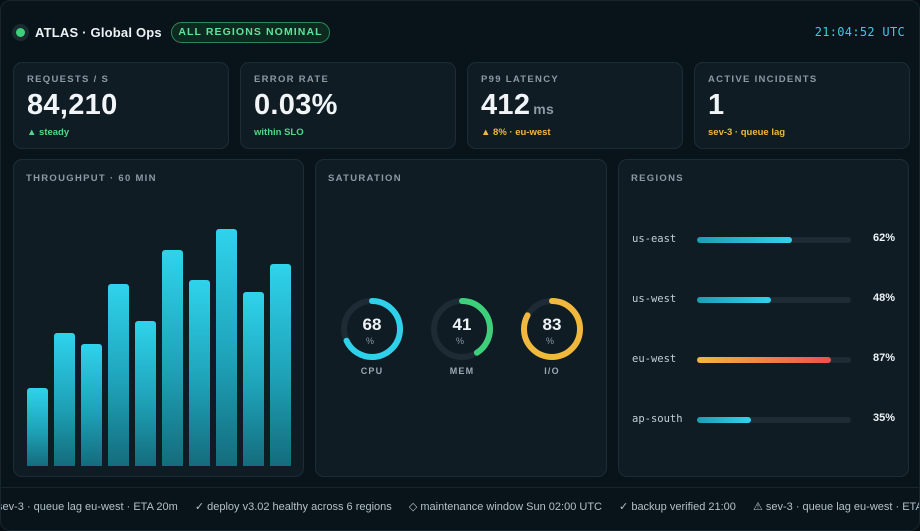  I want to click on kpi-trend: ▲ 8% · eu-west, so click(516, 132).